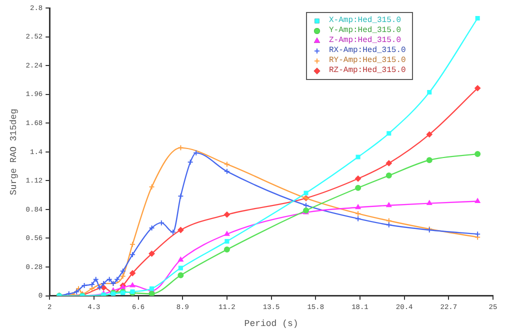 The height and width of the screenshot is (335, 523). I want to click on legend-label: RY-Amp:Hed_315.0, so click(367, 61).